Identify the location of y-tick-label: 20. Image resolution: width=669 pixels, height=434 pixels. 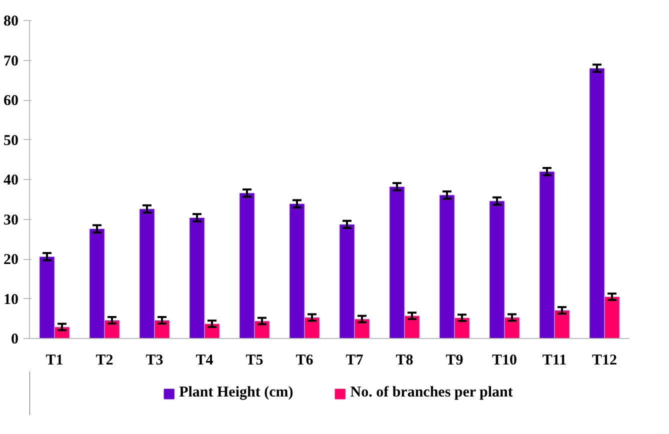
(11, 260).